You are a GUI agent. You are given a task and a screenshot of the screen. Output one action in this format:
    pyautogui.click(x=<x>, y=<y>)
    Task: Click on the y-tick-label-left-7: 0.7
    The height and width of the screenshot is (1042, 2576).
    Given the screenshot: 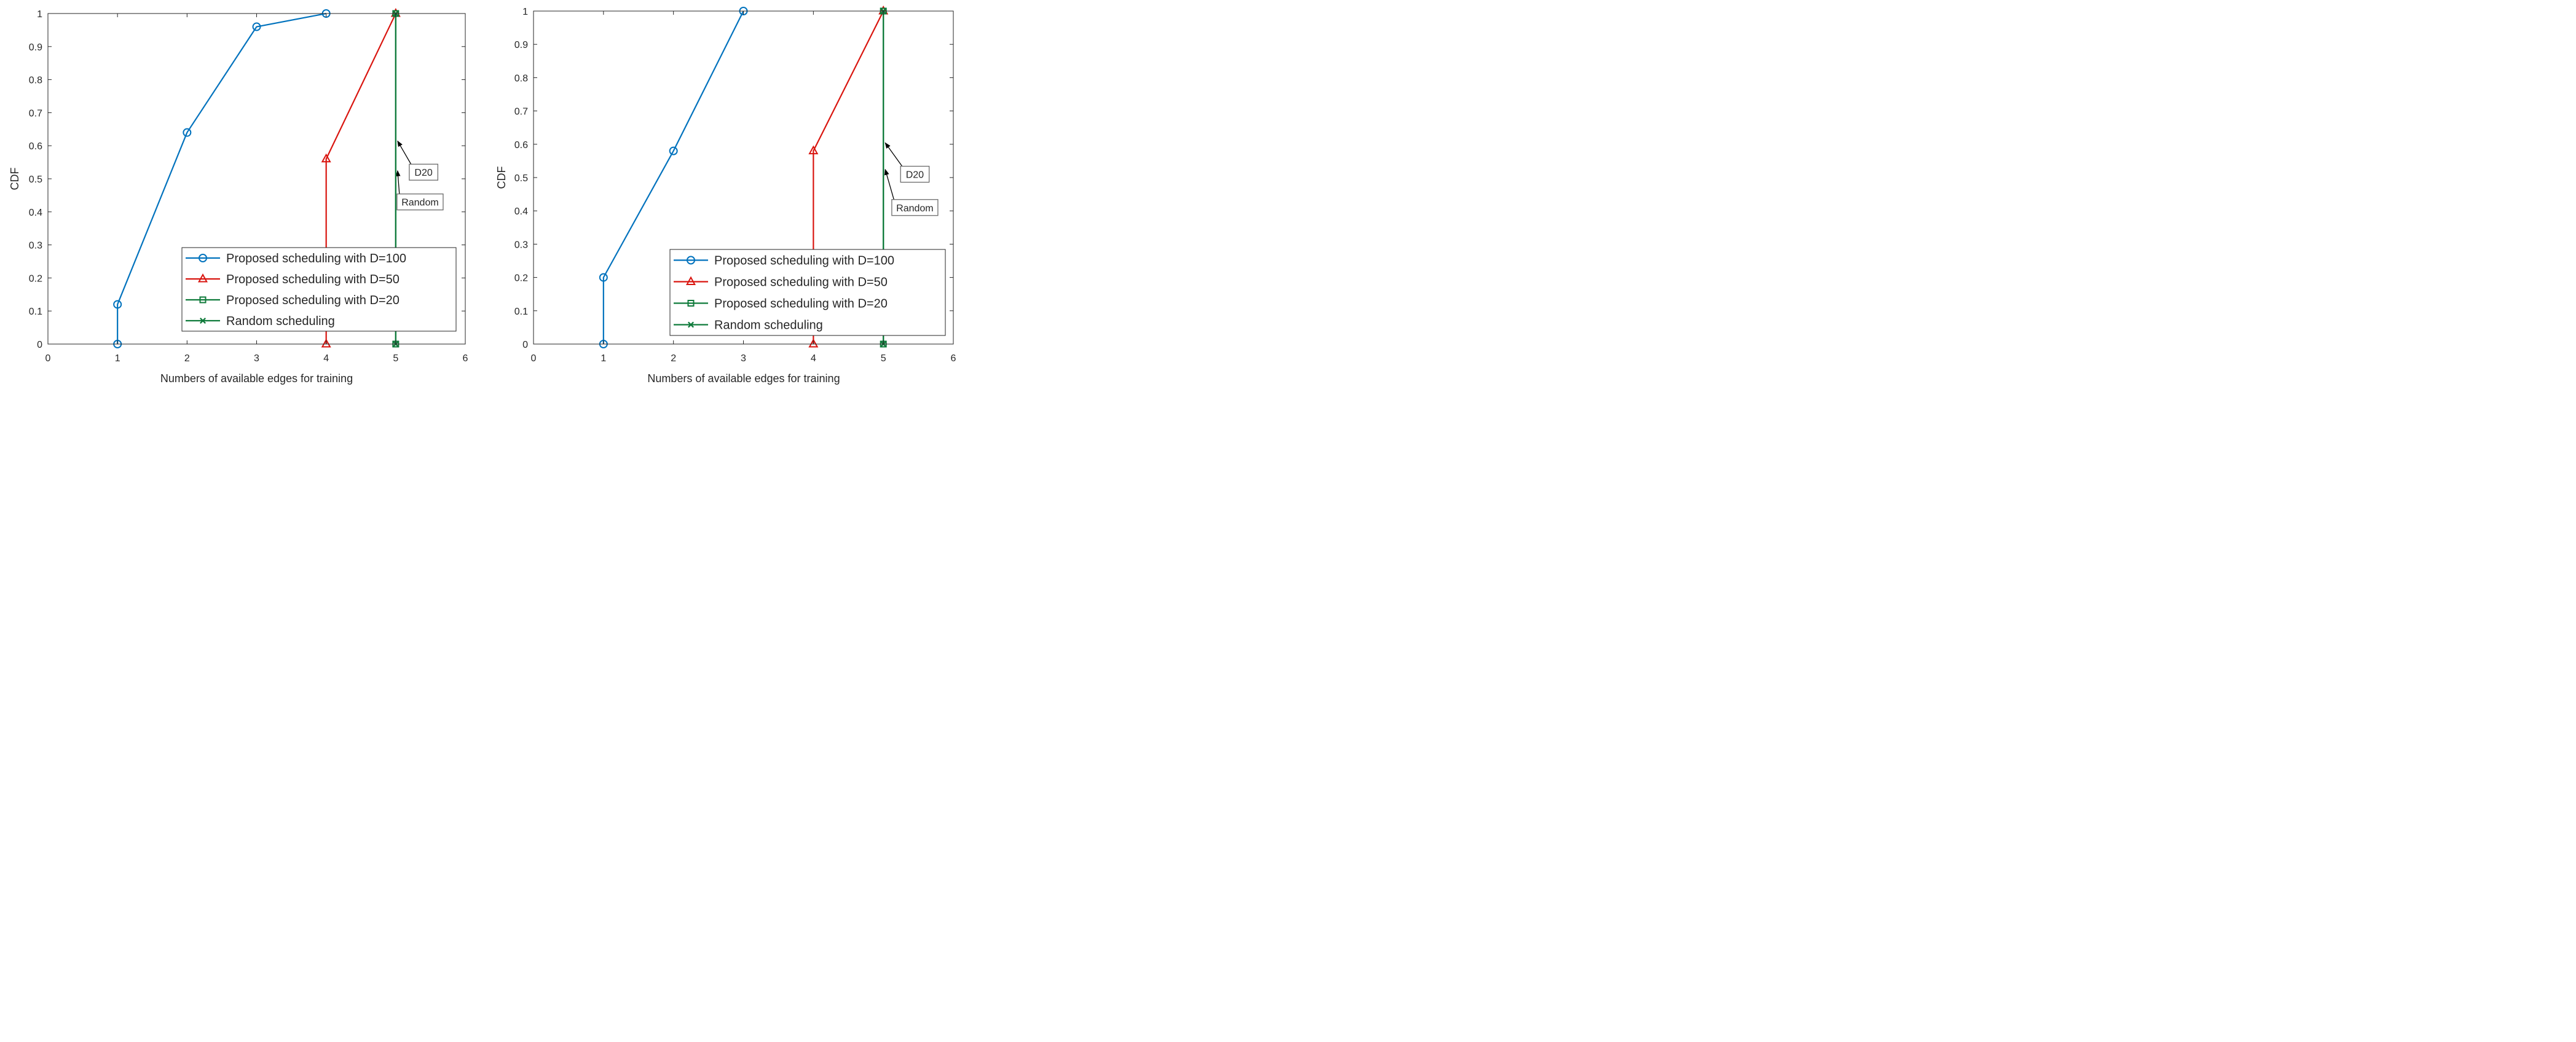 What is the action you would take?
    pyautogui.click(x=35, y=114)
    